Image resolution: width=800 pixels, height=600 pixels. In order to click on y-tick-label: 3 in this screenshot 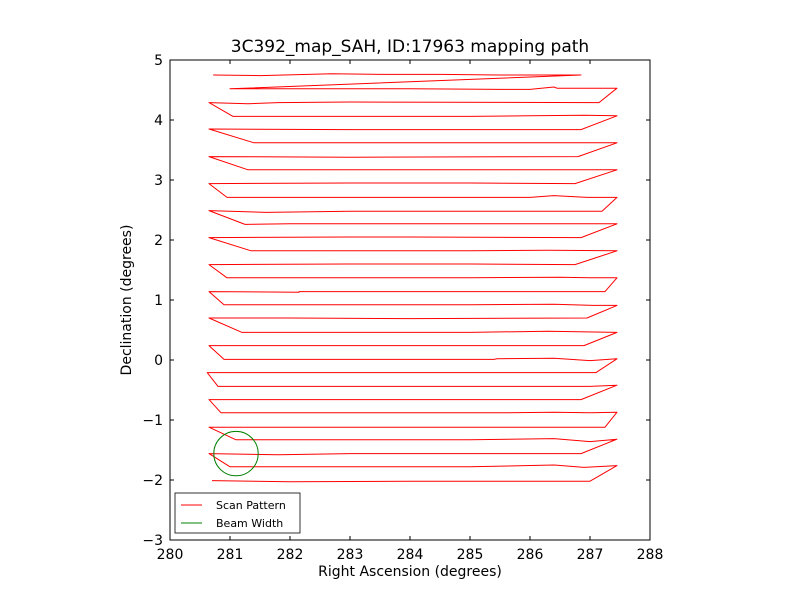, I will do `click(158, 181)`.